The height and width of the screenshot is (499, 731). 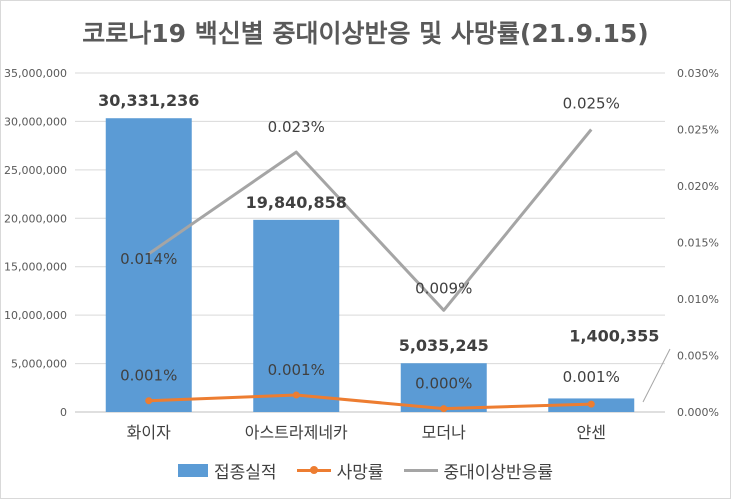 I want to click on y-right-tick-label: 0.025%, so click(x=698, y=130).